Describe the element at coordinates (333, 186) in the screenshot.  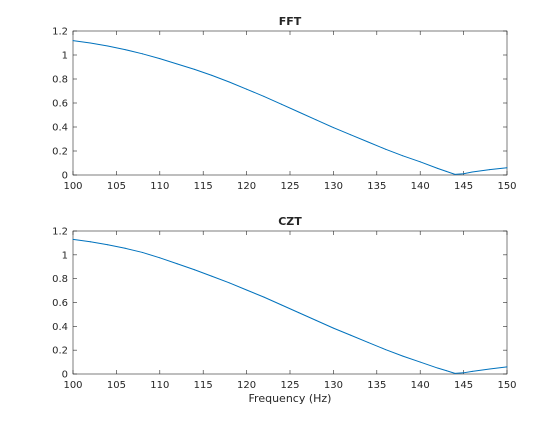
I see `chart-1-xtick-label: 130` at that location.